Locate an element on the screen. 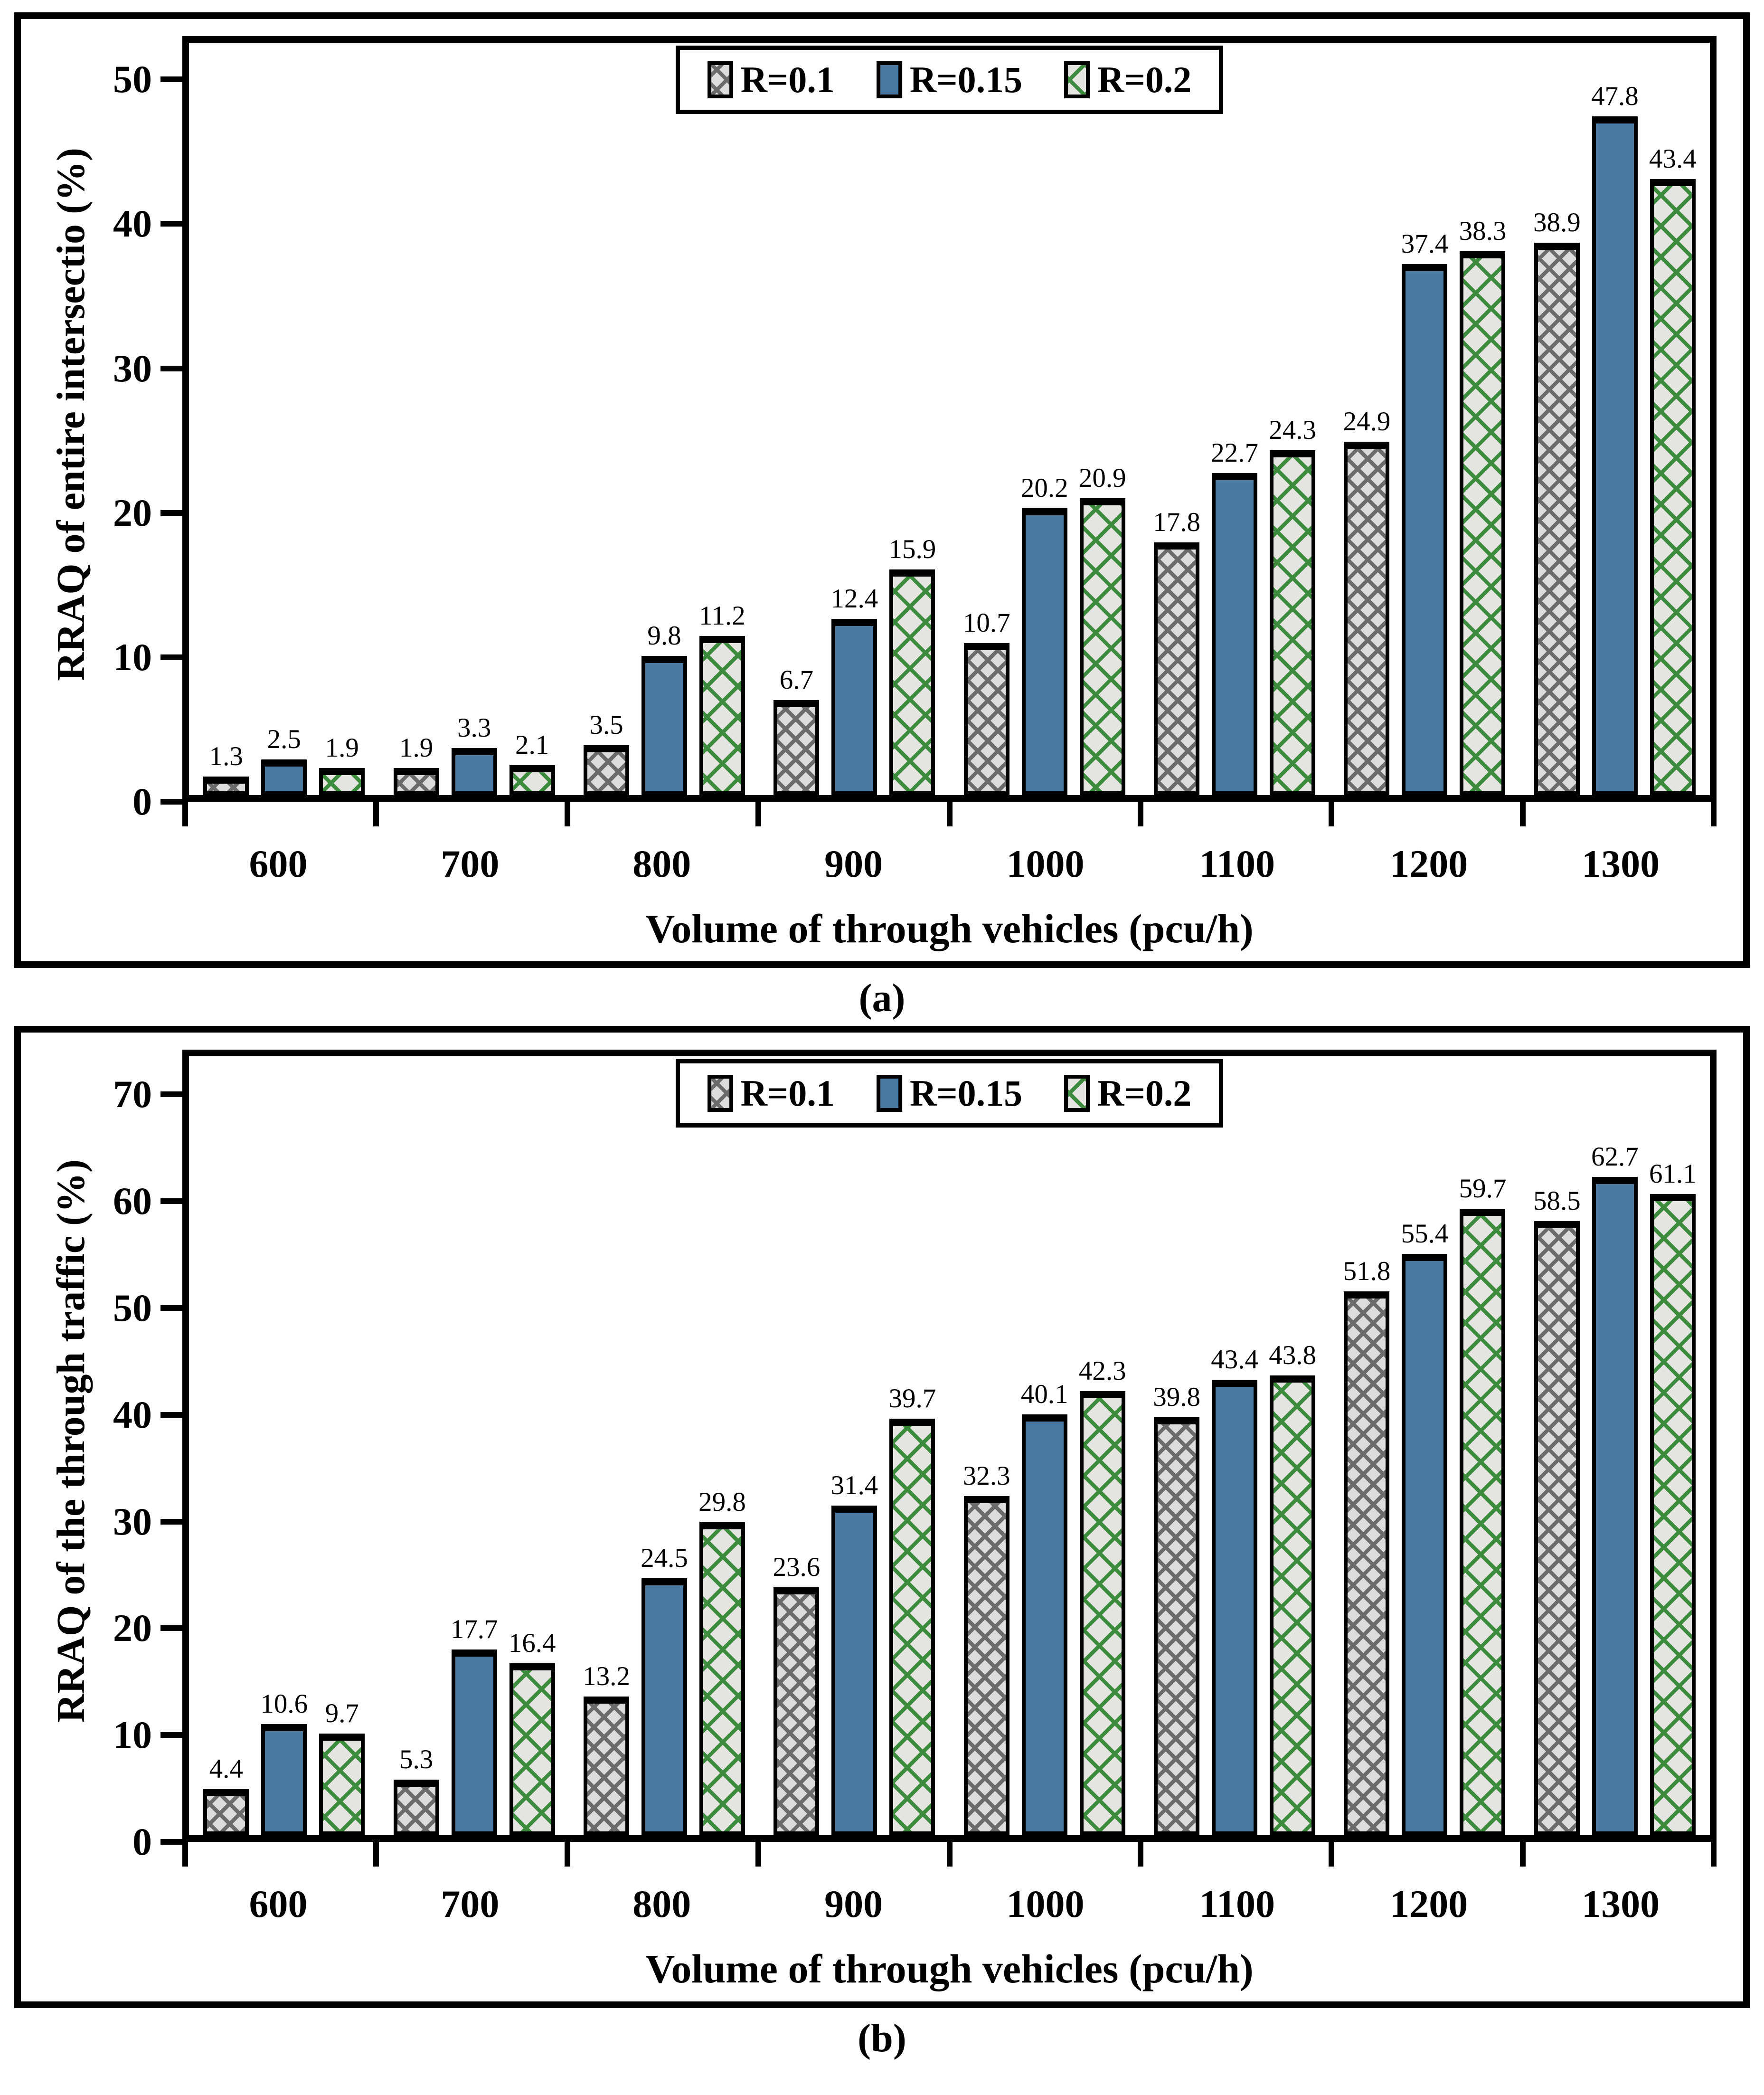 This screenshot has height=2095, width=1764. y-tick-label: 20 is located at coordinates (132, 1628).